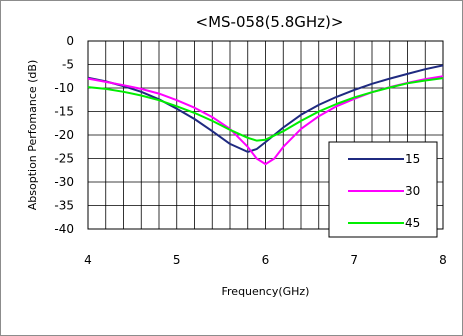 The width and height of the screenshot is (463, 336). I want to click on y-tick-label: -25, so click(64, 159).